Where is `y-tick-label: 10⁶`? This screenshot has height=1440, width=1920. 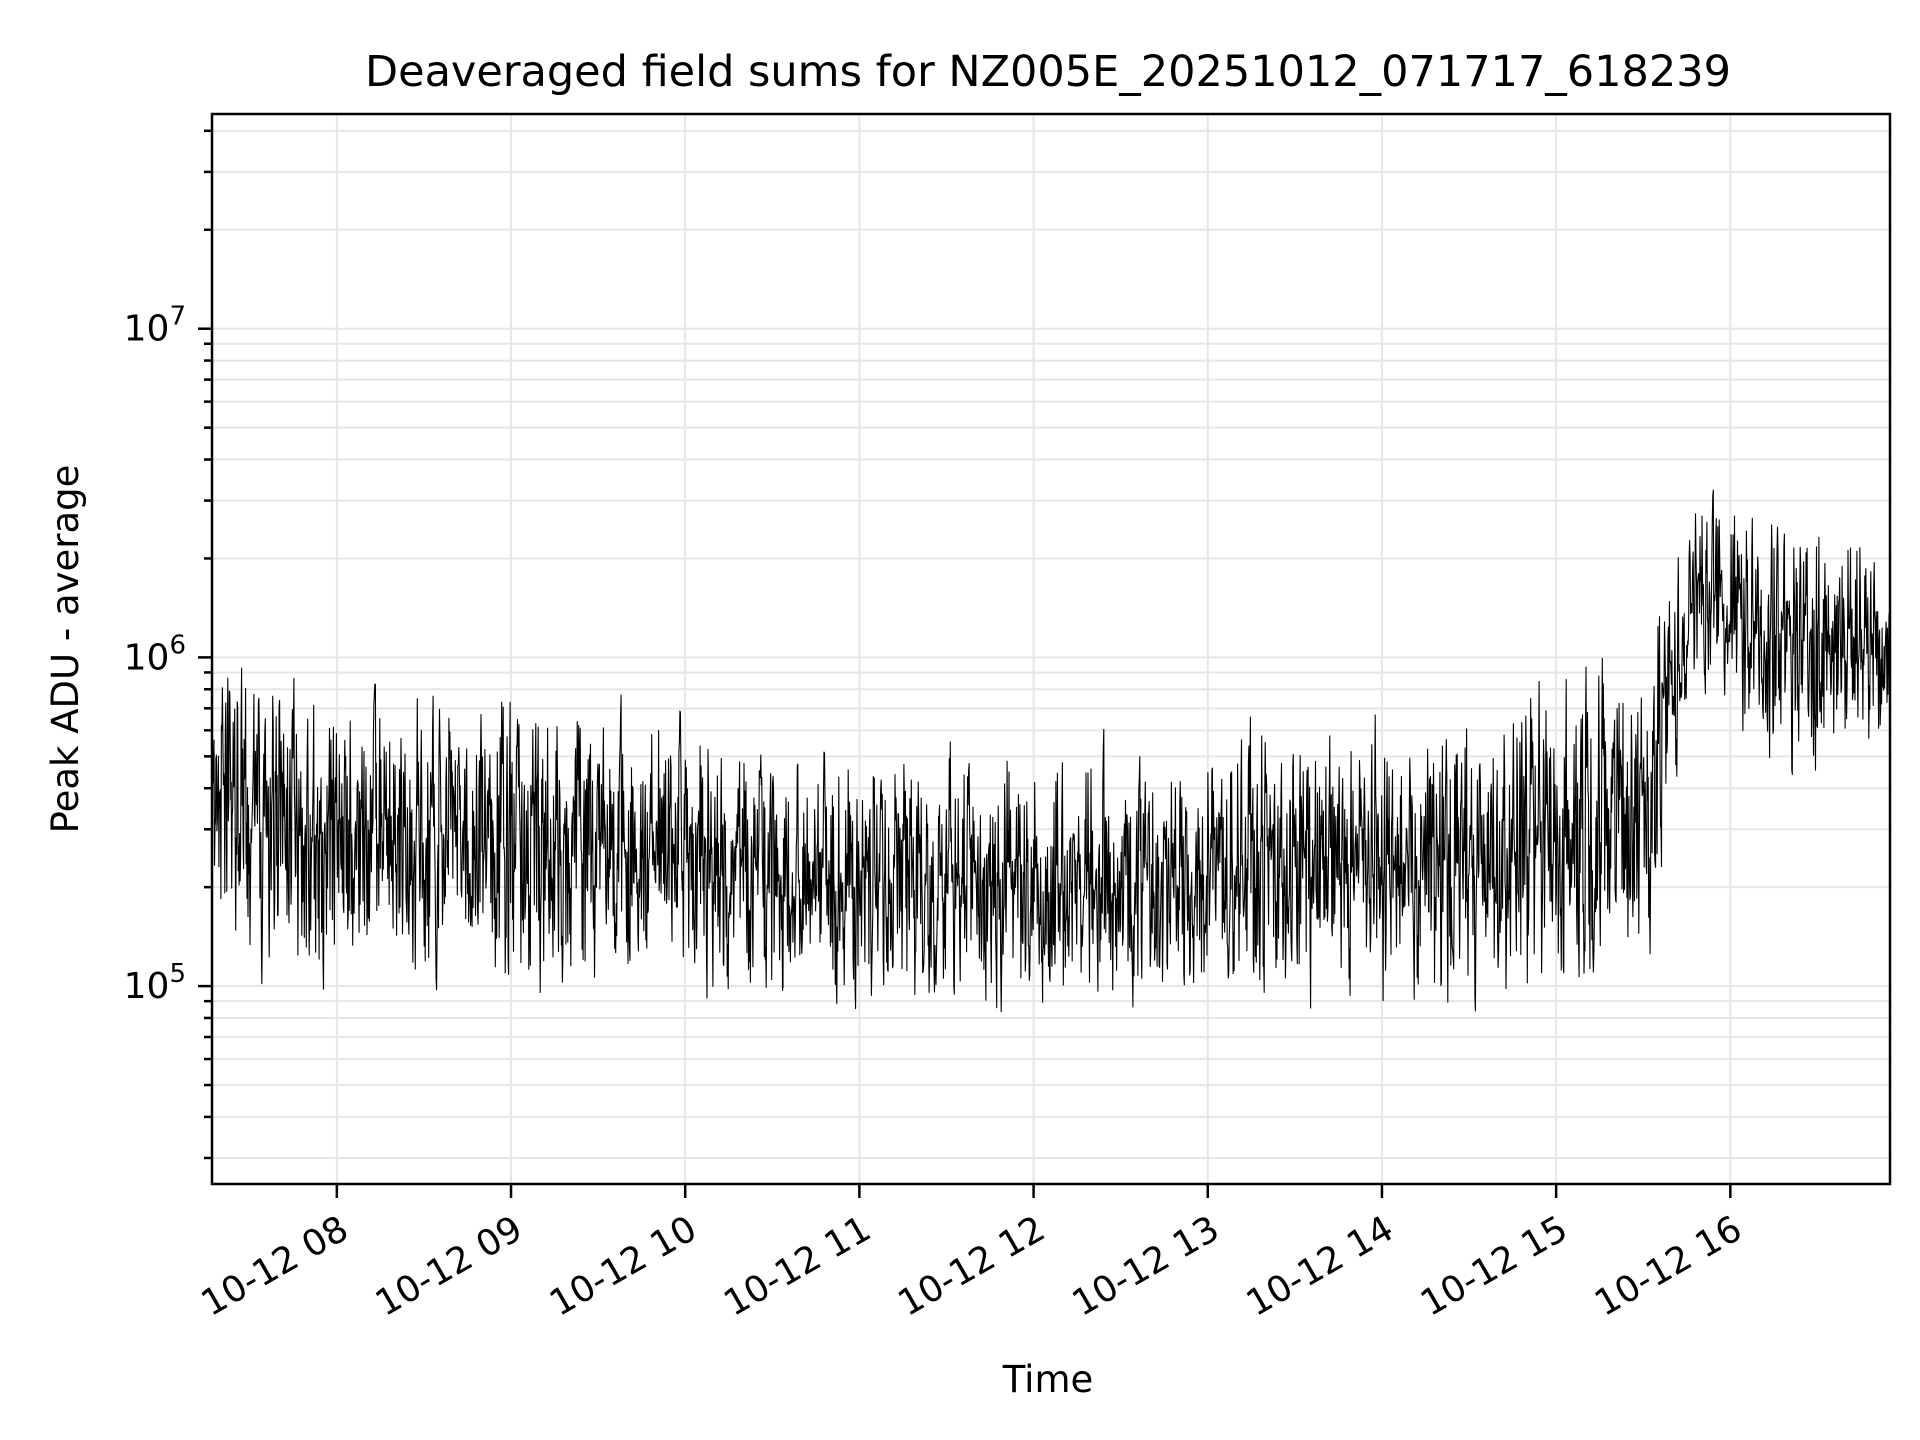 y-tick-label: 10⁶ is located at coordinates (155, 654).